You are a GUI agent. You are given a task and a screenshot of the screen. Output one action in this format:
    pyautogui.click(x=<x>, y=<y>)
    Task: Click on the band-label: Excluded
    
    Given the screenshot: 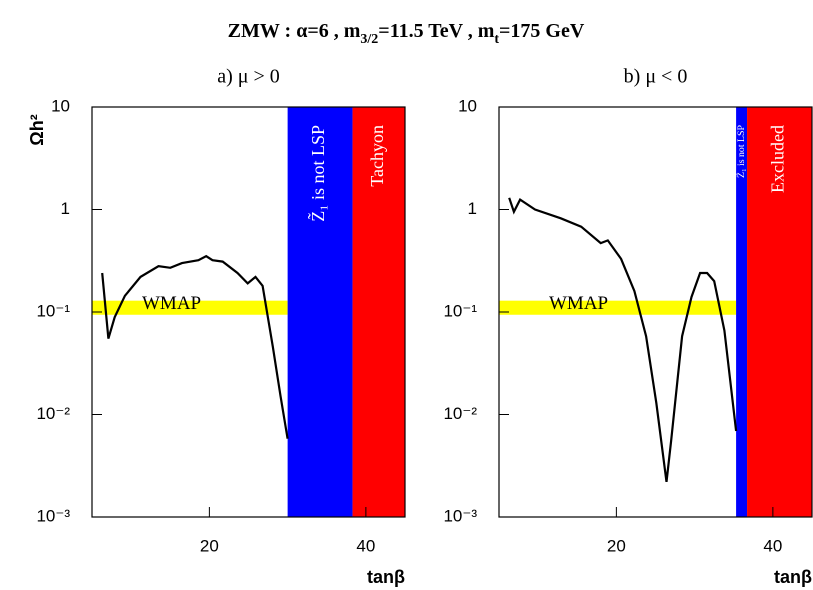 What is the action you would take?
    pyautogui.click(x=778, y=159)
    